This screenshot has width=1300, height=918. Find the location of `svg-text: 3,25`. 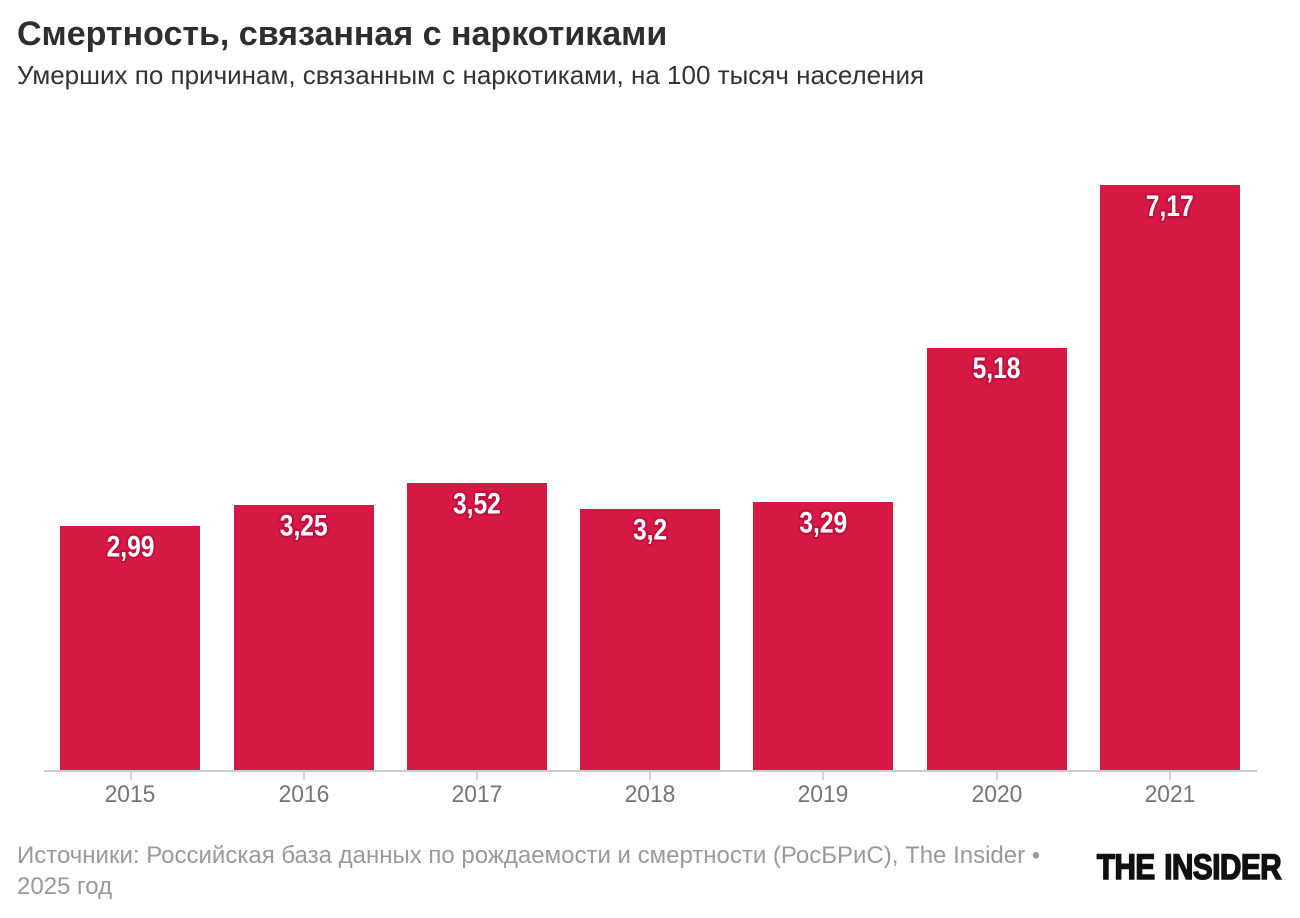

svg-text: 3,25 is located at coordinates (304, 525).